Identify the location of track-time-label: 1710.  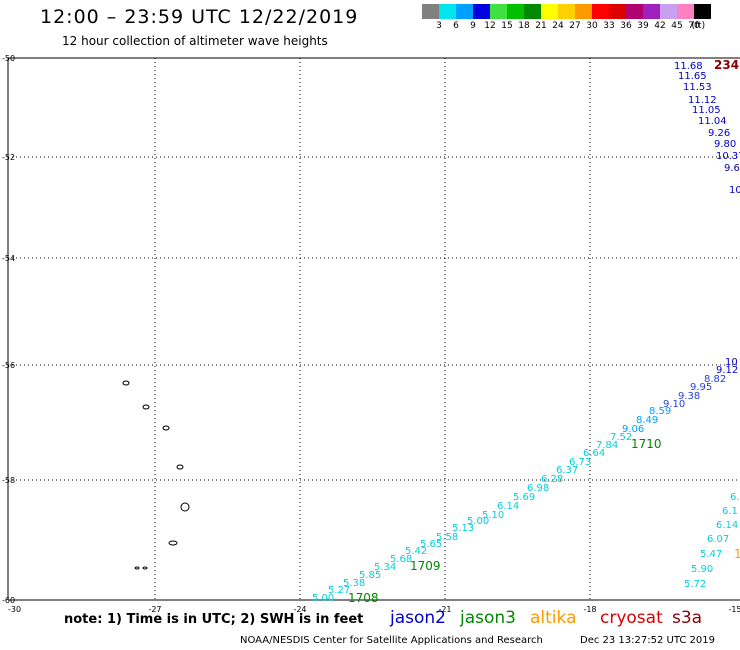
(646, 444).